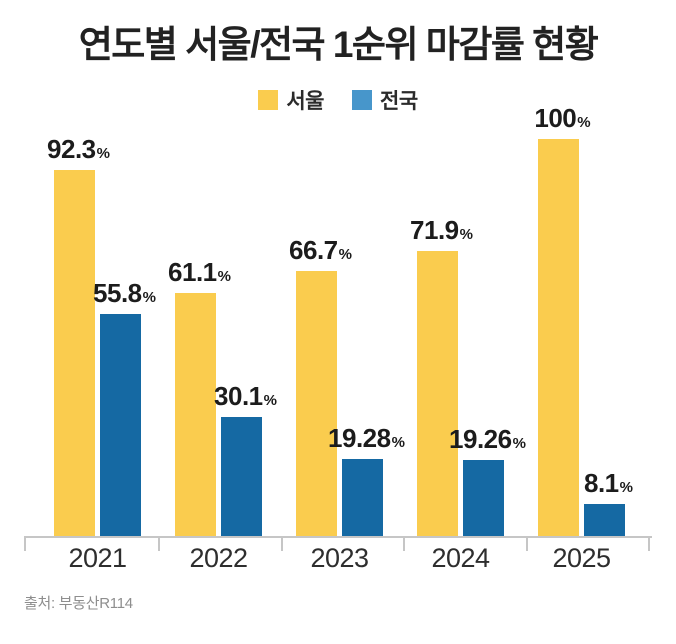 This screenshot has width=676, height=644. I want to click on national-swatch-icon, so click(362, 100).